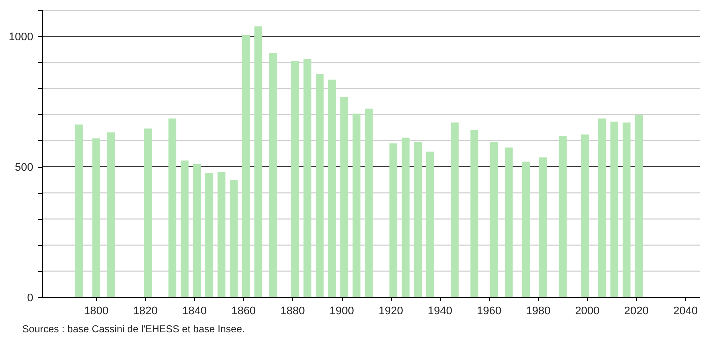 The height and width of the screenshot is (340, 710). Describe the element at coordinates (293, 312) in the screenshot. I see `x-tick-label: 1880` at that location.